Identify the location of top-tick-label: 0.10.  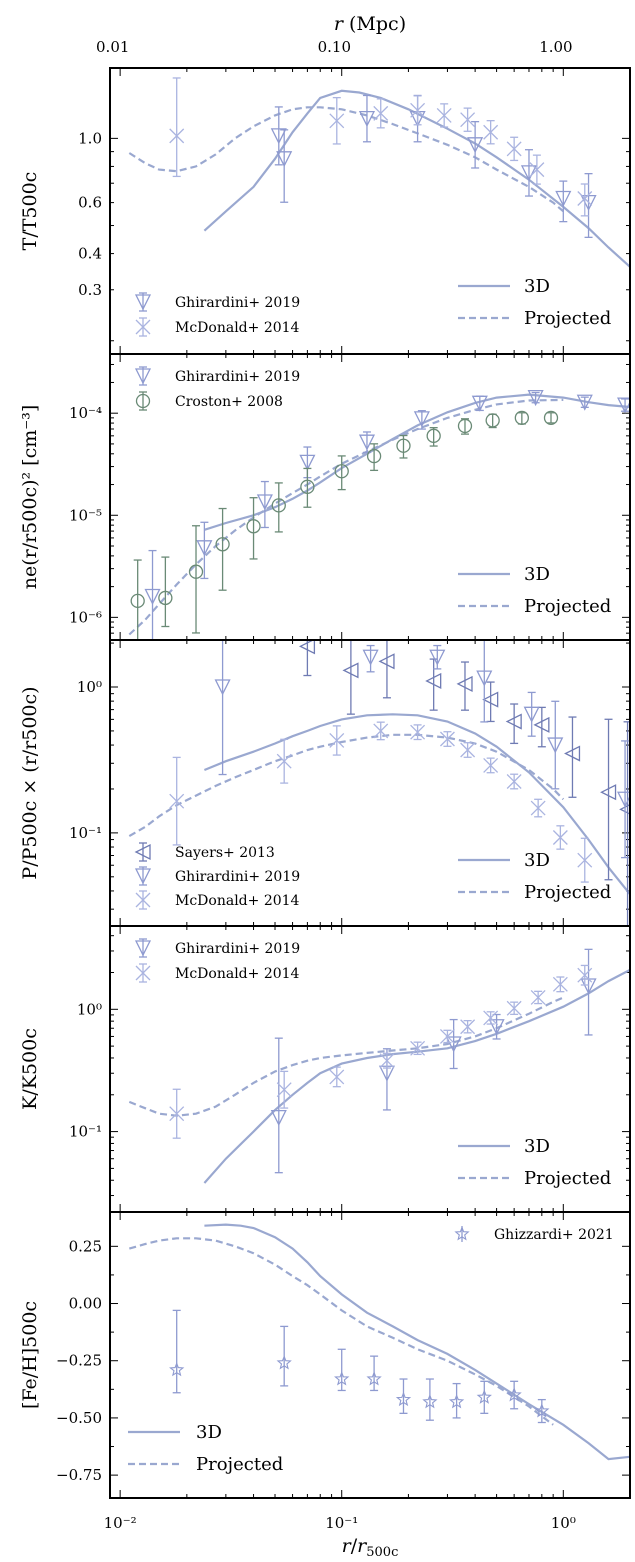
(334, 47).